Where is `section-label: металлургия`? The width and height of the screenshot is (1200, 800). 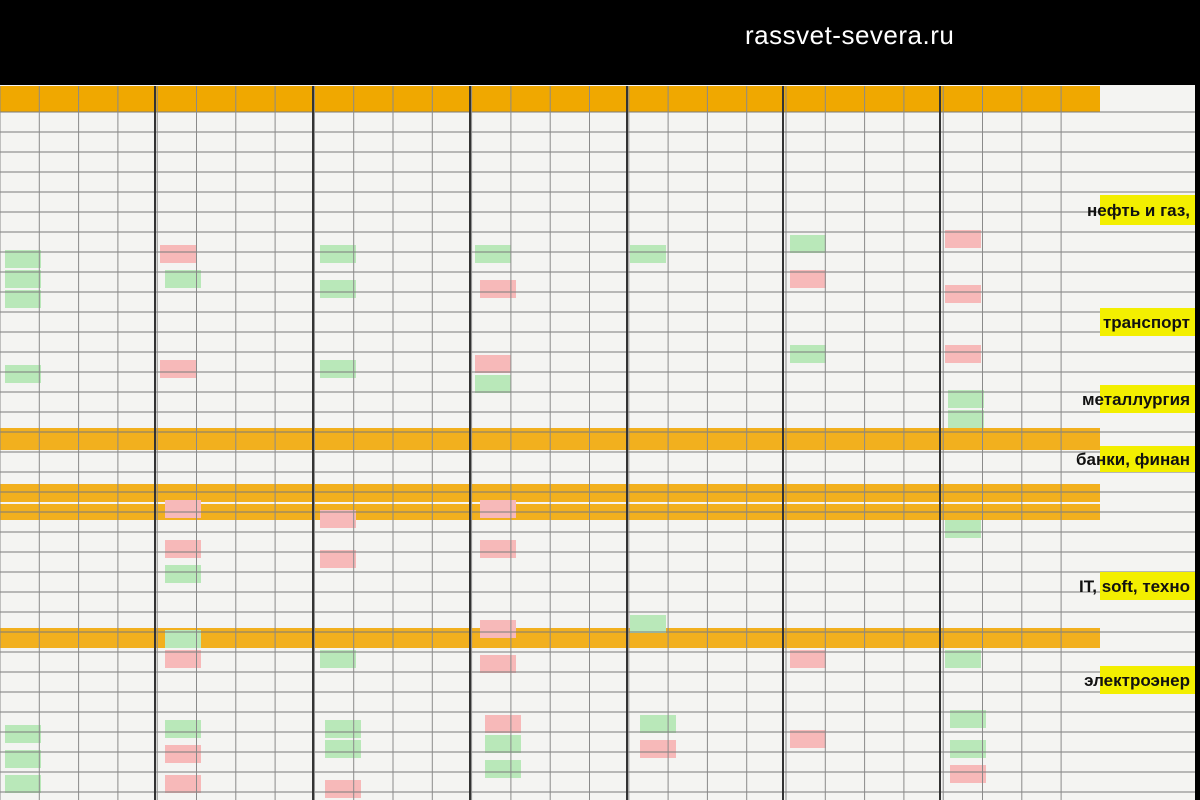
section-label: металлургия is located at coordinates (1136, 399).